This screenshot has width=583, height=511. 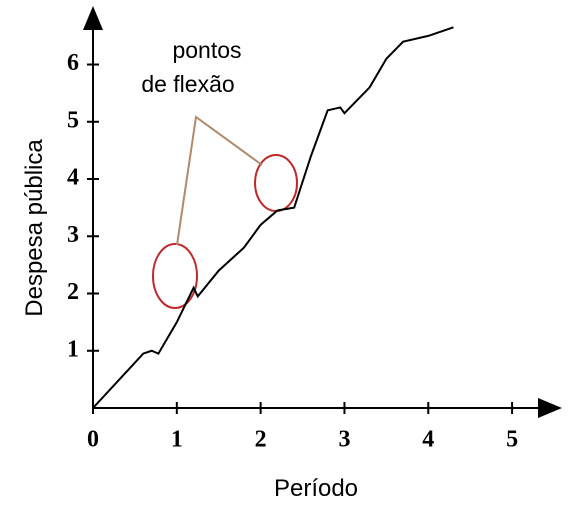 I want to click on y-tick-label: 1, so click(x=73, y=349).